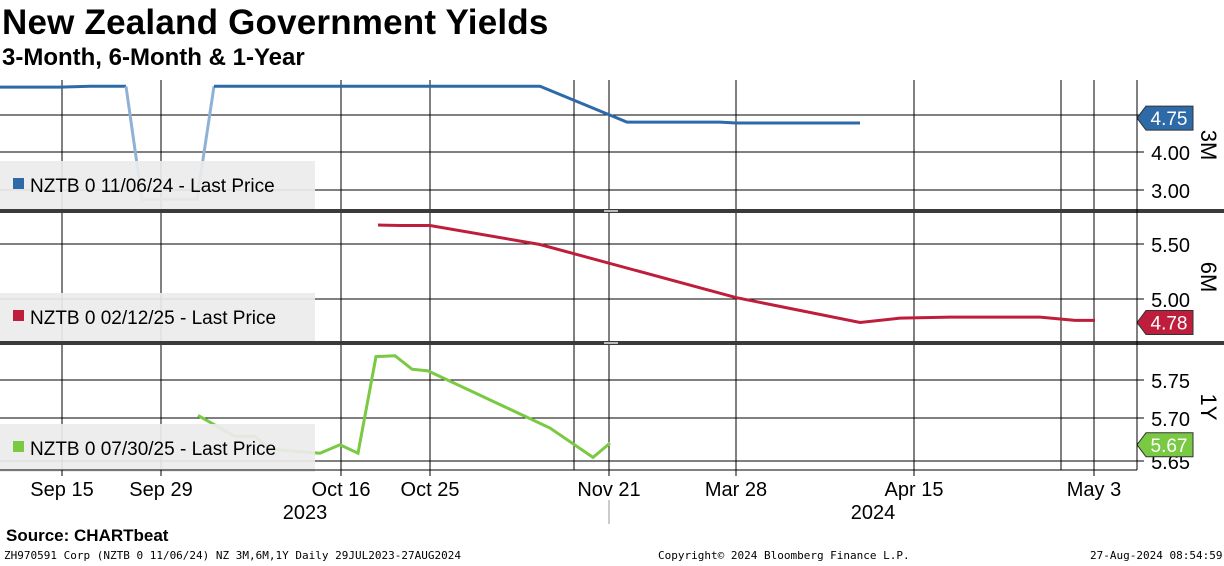 This screenshot has height=566, width=1224. I want to click on x-tick-label: Oct 25, so click(430, 490).